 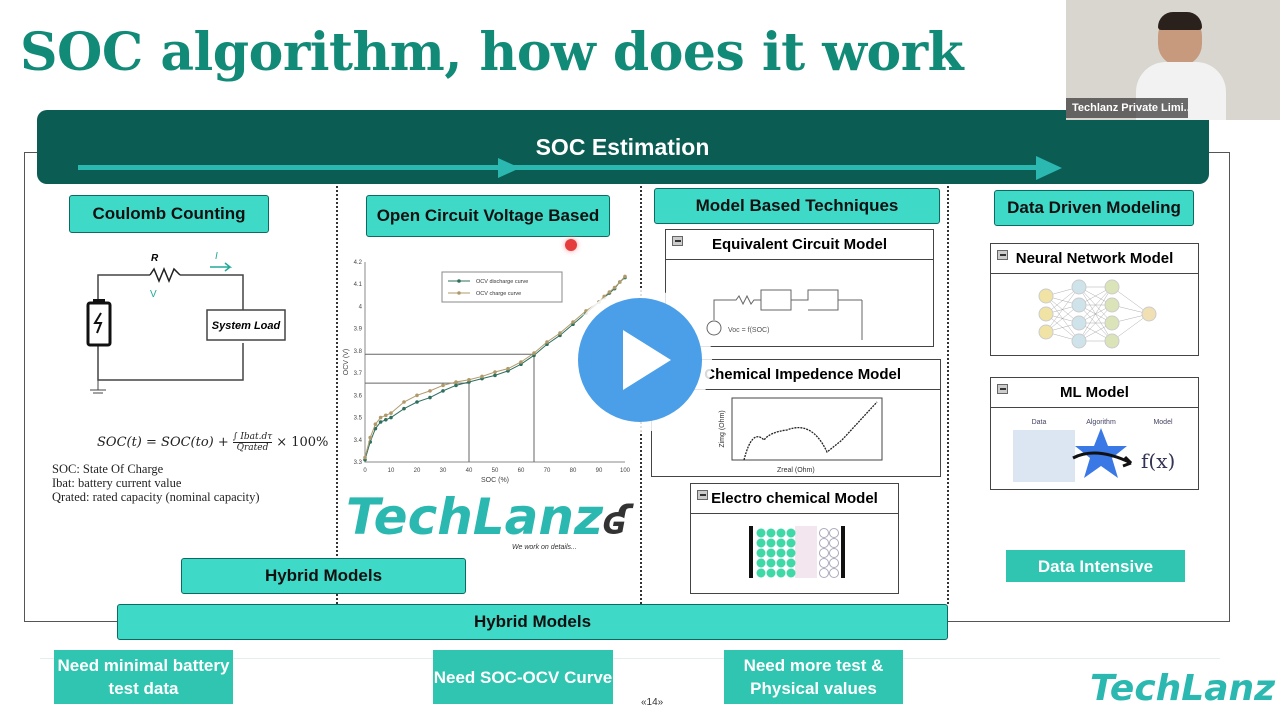 What do you see at coordinates (1163, 422) in the screenshot?
I see `ml-model-label: Model` at bounding box center [1163, 422].